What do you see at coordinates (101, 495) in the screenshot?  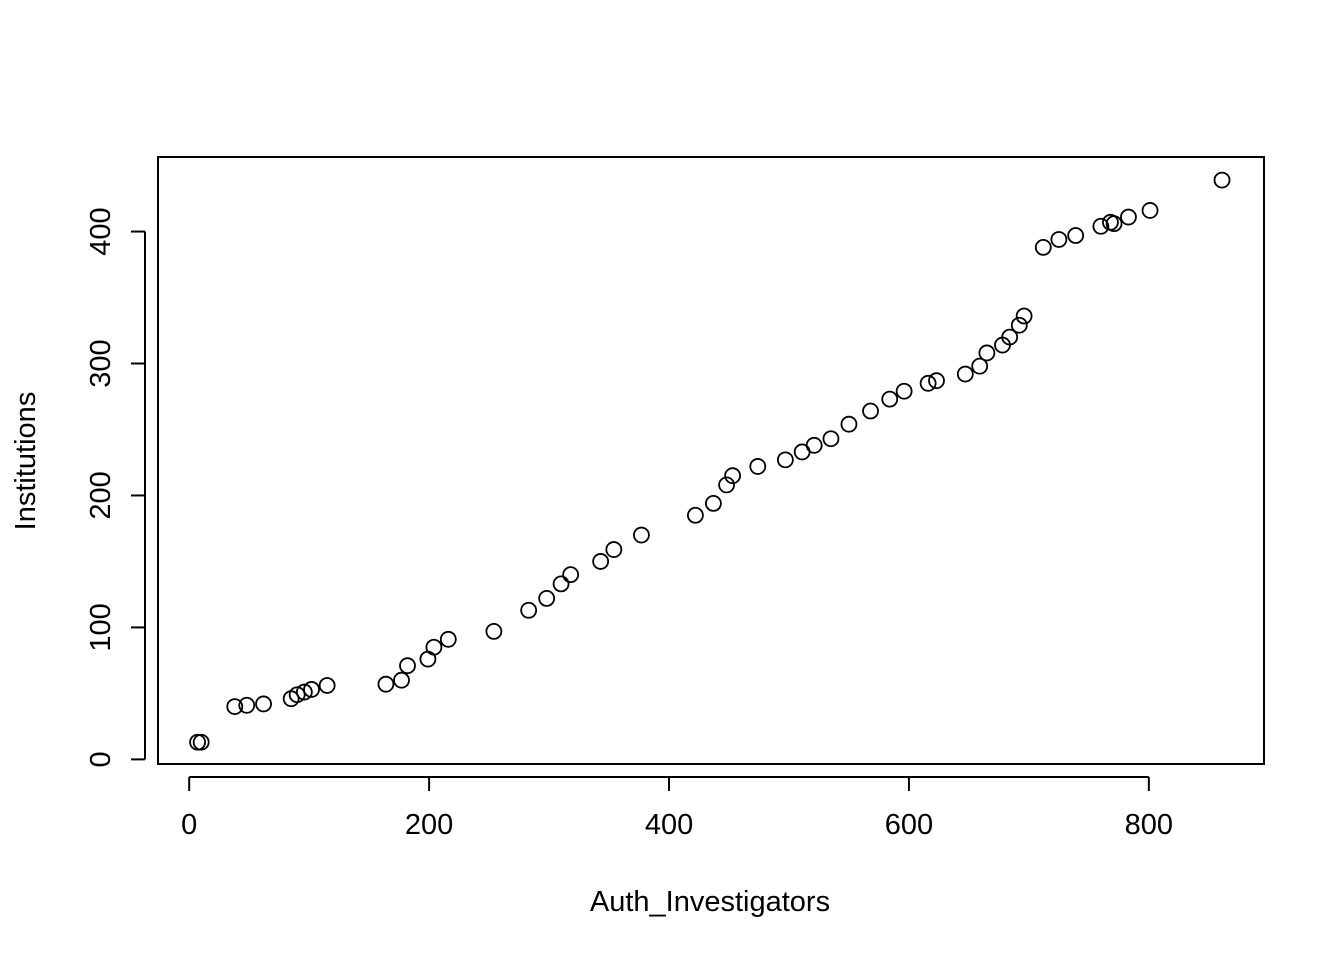 I see `y-tick-label: 200` at bounding box center [101, 495].